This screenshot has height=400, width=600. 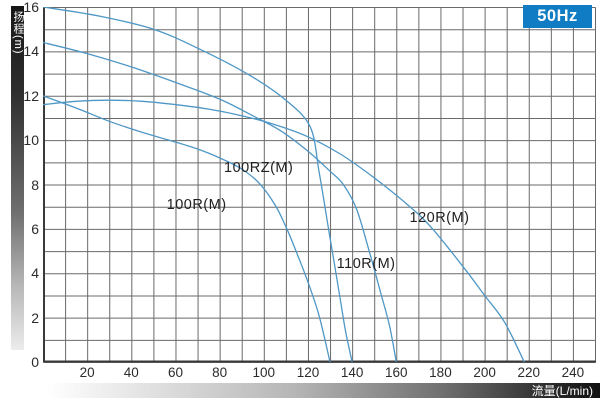 I want to click on y-tick-label: 8, so click(x=35, y=184).